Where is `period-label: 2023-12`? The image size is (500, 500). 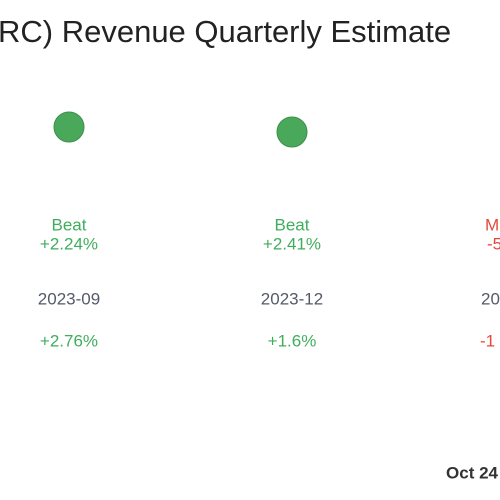
period-label: 2023-12 is located at coordinates (292, 298).